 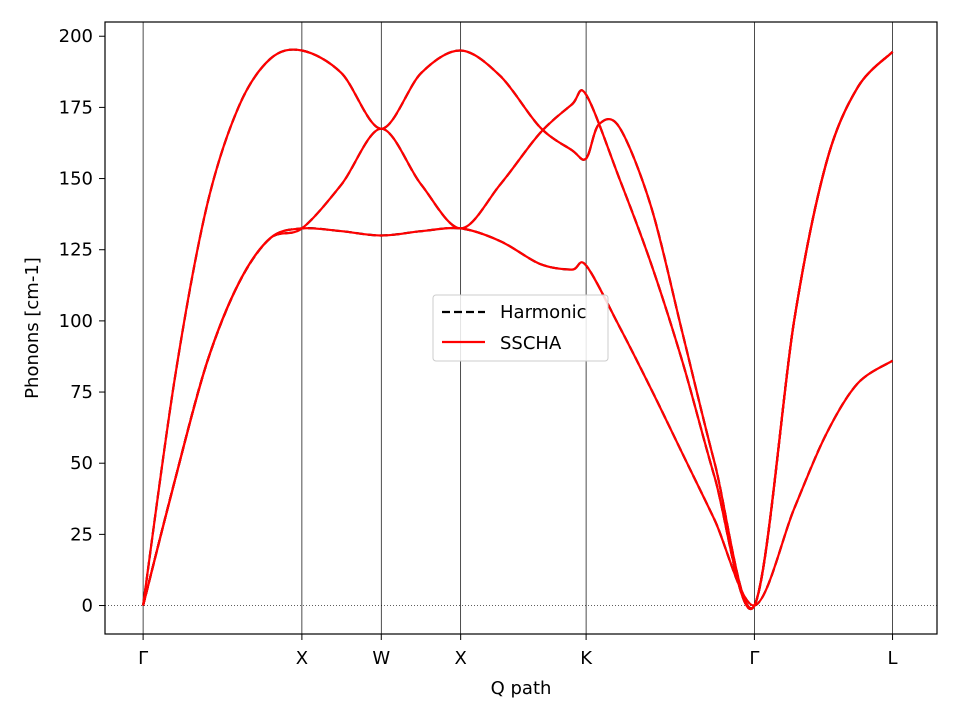 What do you see at coordinates (543, 312) in the screenshot?
I see `legend-harmonic-label: Harmonic` at bounding box center [543, 312].